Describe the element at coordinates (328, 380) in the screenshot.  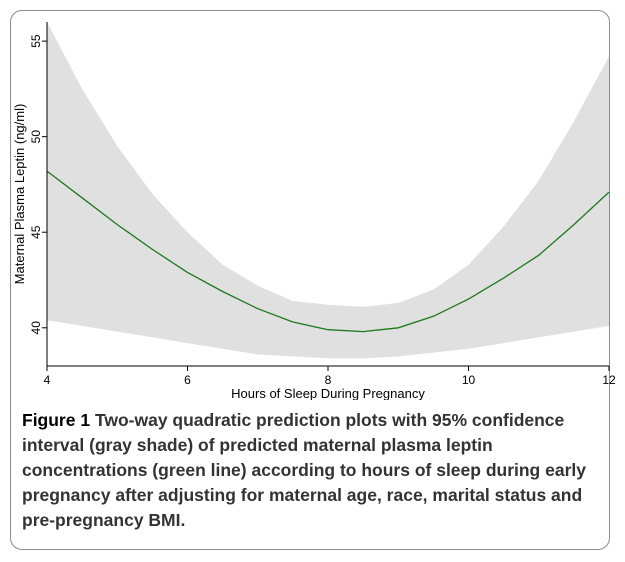
I see `x-tick-label: 8` at that location.